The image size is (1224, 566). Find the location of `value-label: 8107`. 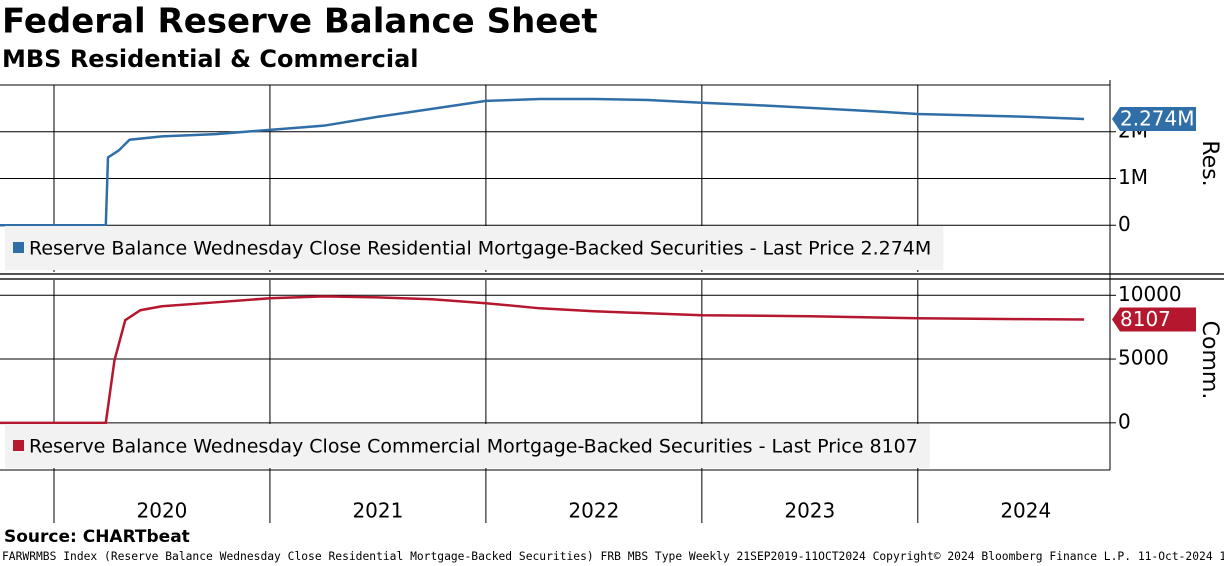

value-label: 8107 is located at coordinates (1145, 319).